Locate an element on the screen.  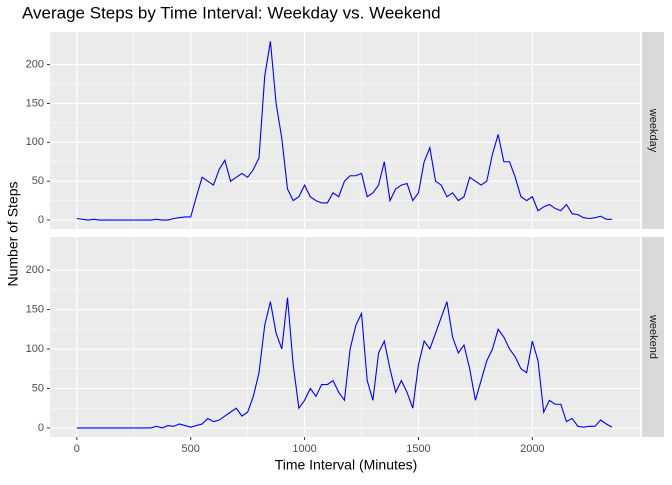
x-axis-label: Time Interval (Minutes) is located at coordinates (346, 465).